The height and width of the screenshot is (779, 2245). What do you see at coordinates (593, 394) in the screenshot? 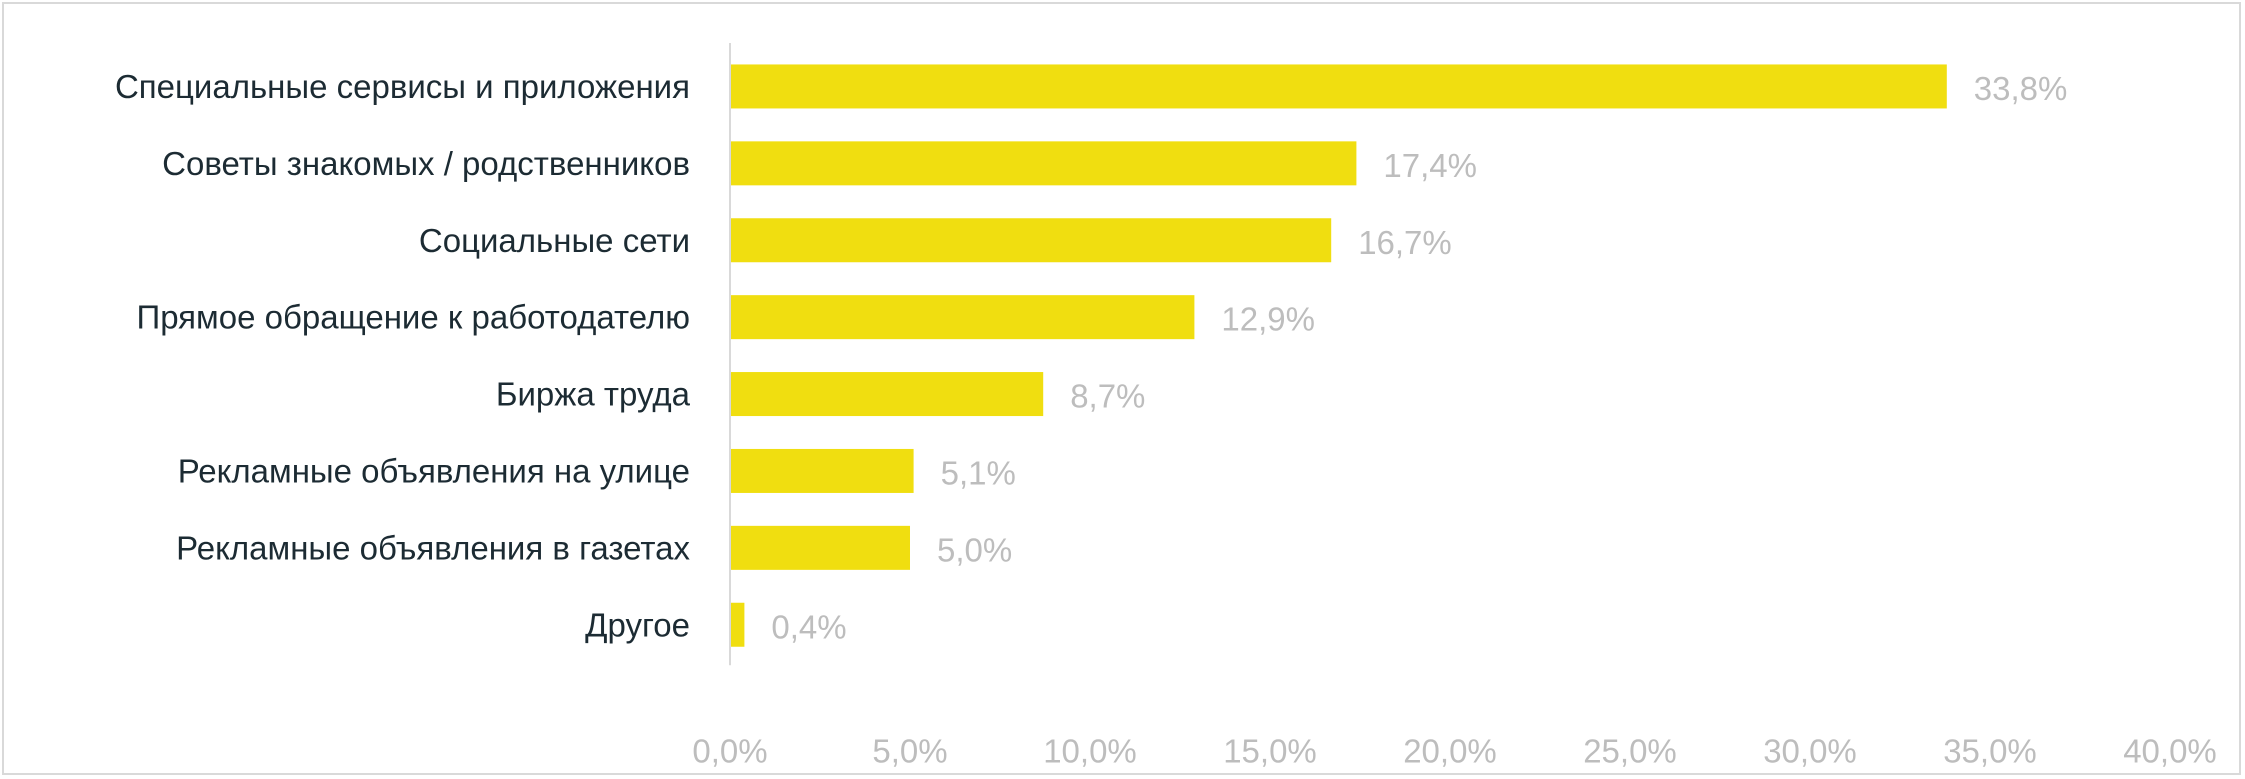
I see `category-label-4: Биржа труда` at bounding box center [593, 394].